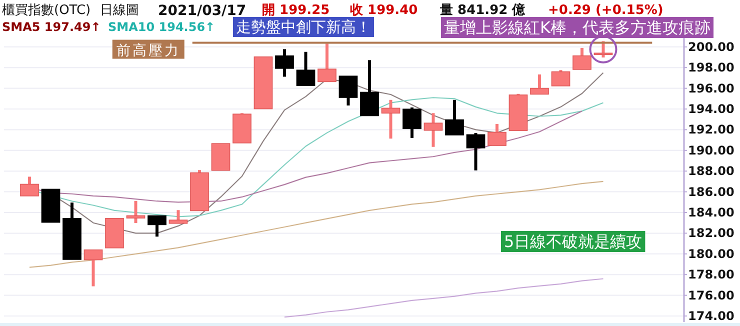 The width and height of the screenshot is (740, 326). What do you see at coordinates (606, 10) in the screenshot?
I see `text: +0.29 (+0.15%)` at bounding box center [606, 10].